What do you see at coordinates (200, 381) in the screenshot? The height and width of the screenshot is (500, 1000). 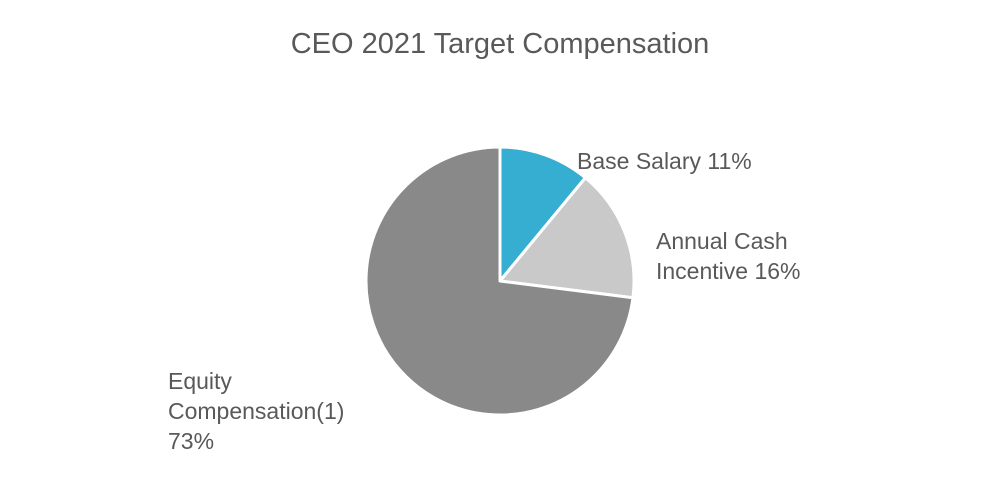 I see `label-text: Equity` at bounding box center [200, 381].